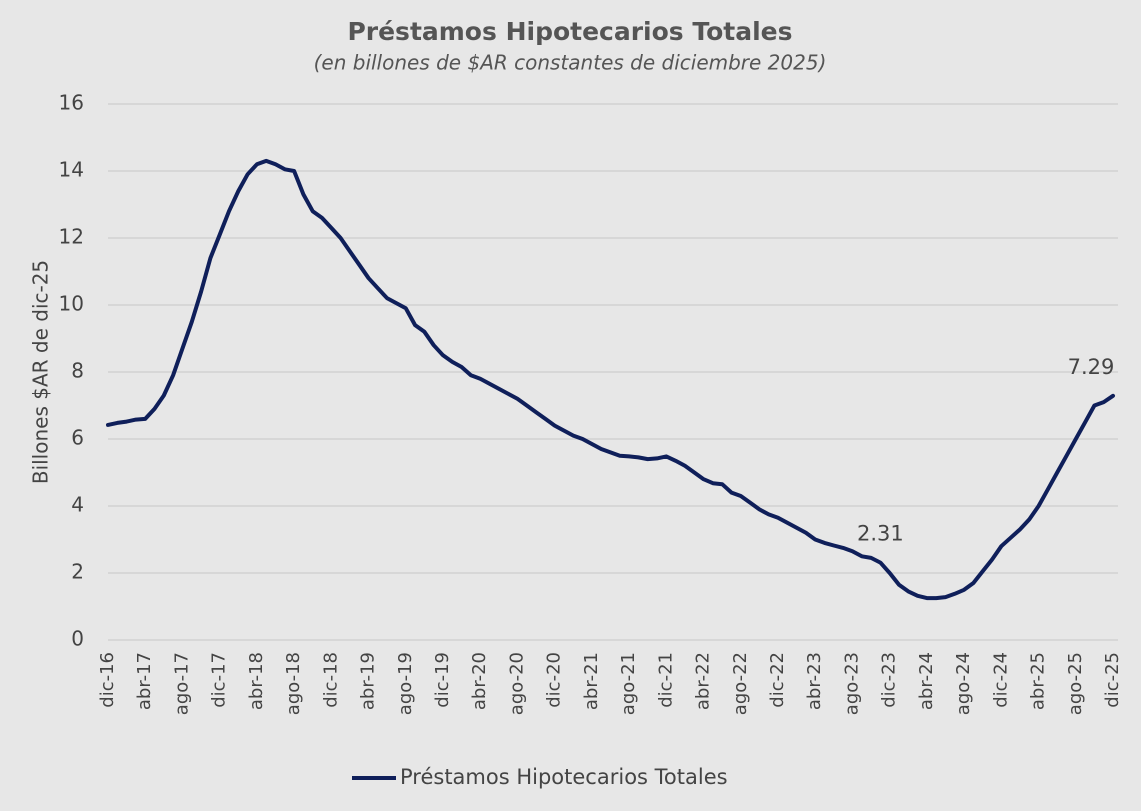 The height and width of the screenshot is (811, 1141). I want to click on x-tick-label: dic-25, so click(1112, 680).